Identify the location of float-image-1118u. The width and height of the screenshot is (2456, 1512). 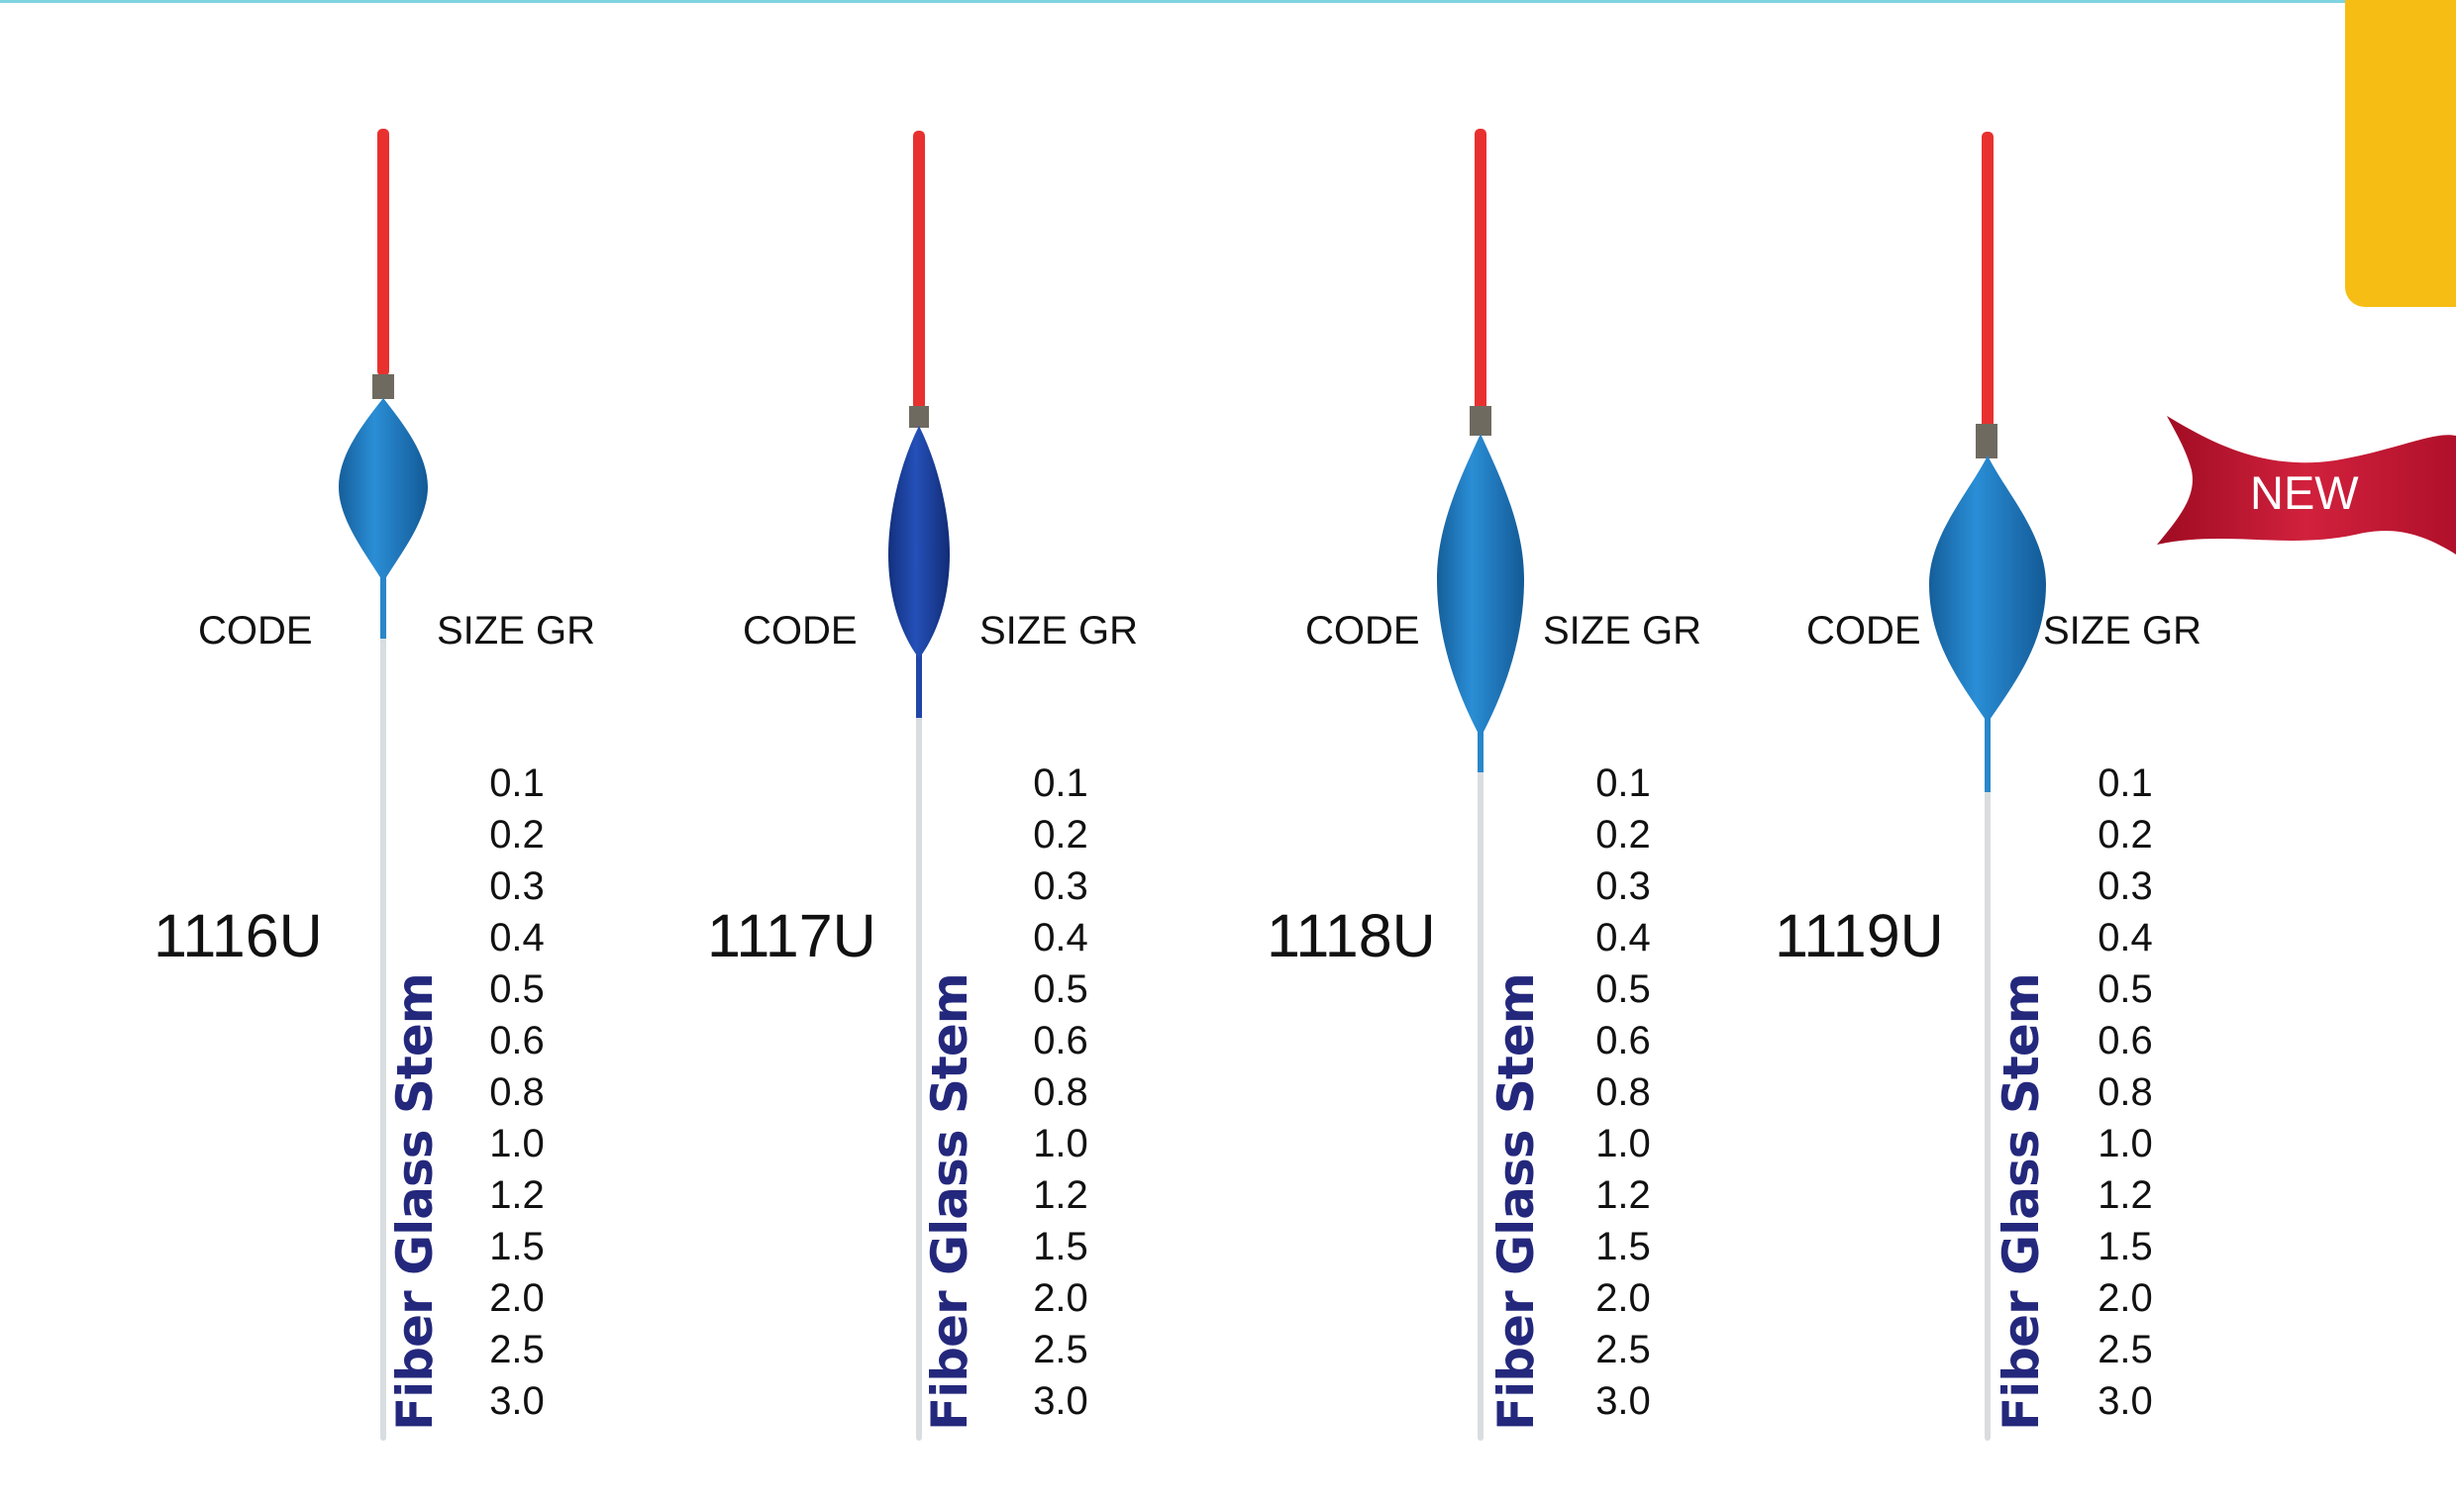
(1480, 785).